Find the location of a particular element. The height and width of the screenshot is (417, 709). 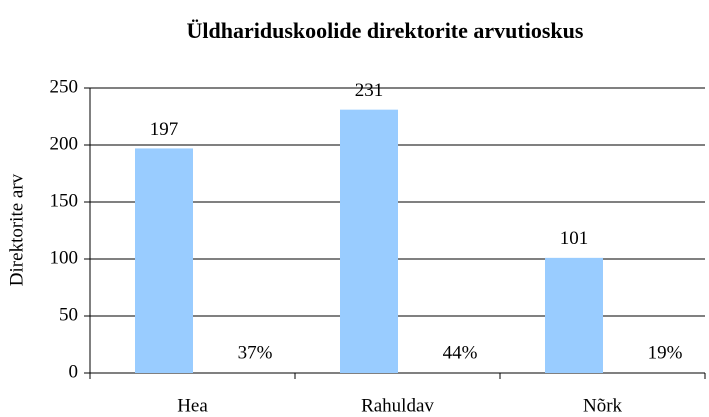

y-tick-label: 100 is located at coordinates (64, 257).